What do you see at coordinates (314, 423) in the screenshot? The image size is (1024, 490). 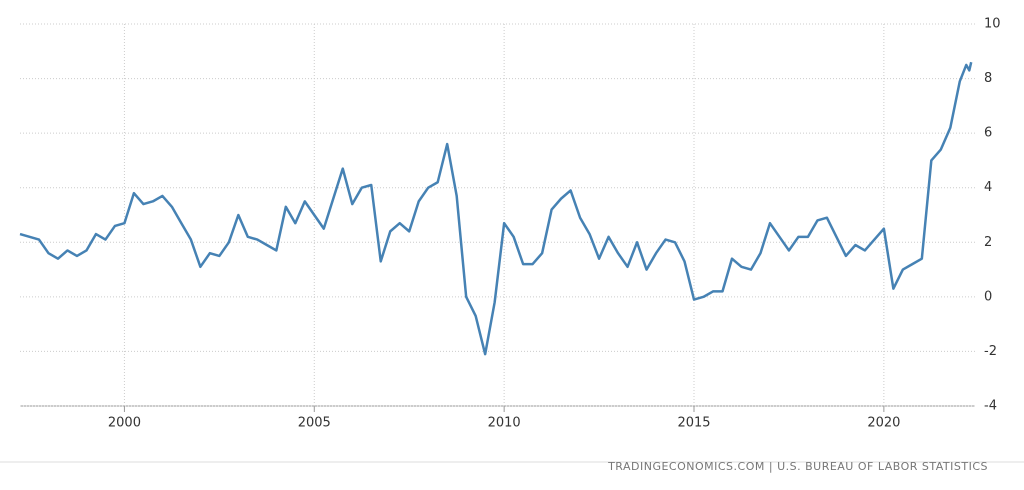 I see `x-tick-label: 2005` at bounding box center [314, 423].